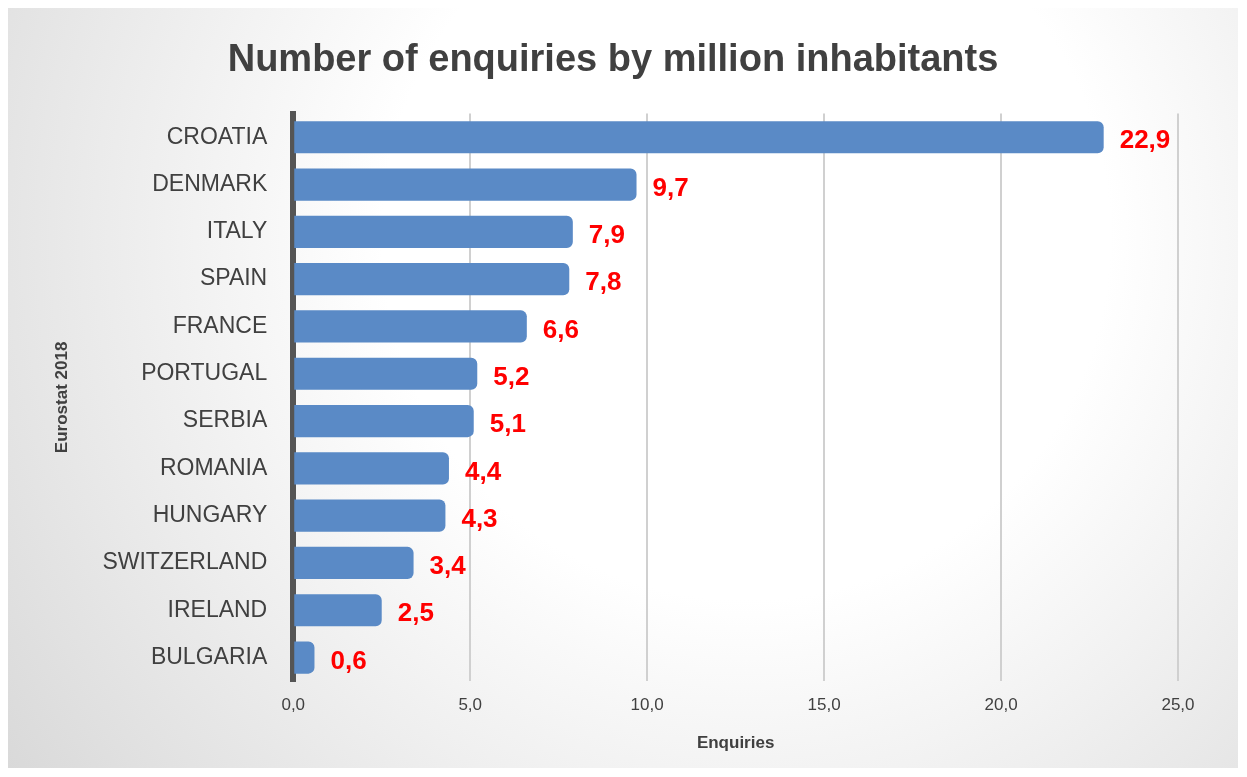 The image size is (1247, 777). What do you see at coordinates (185, 561) in the screenshot?
I see `y-tick-label: SWITZERLAND` at bounding box center [185, 561].